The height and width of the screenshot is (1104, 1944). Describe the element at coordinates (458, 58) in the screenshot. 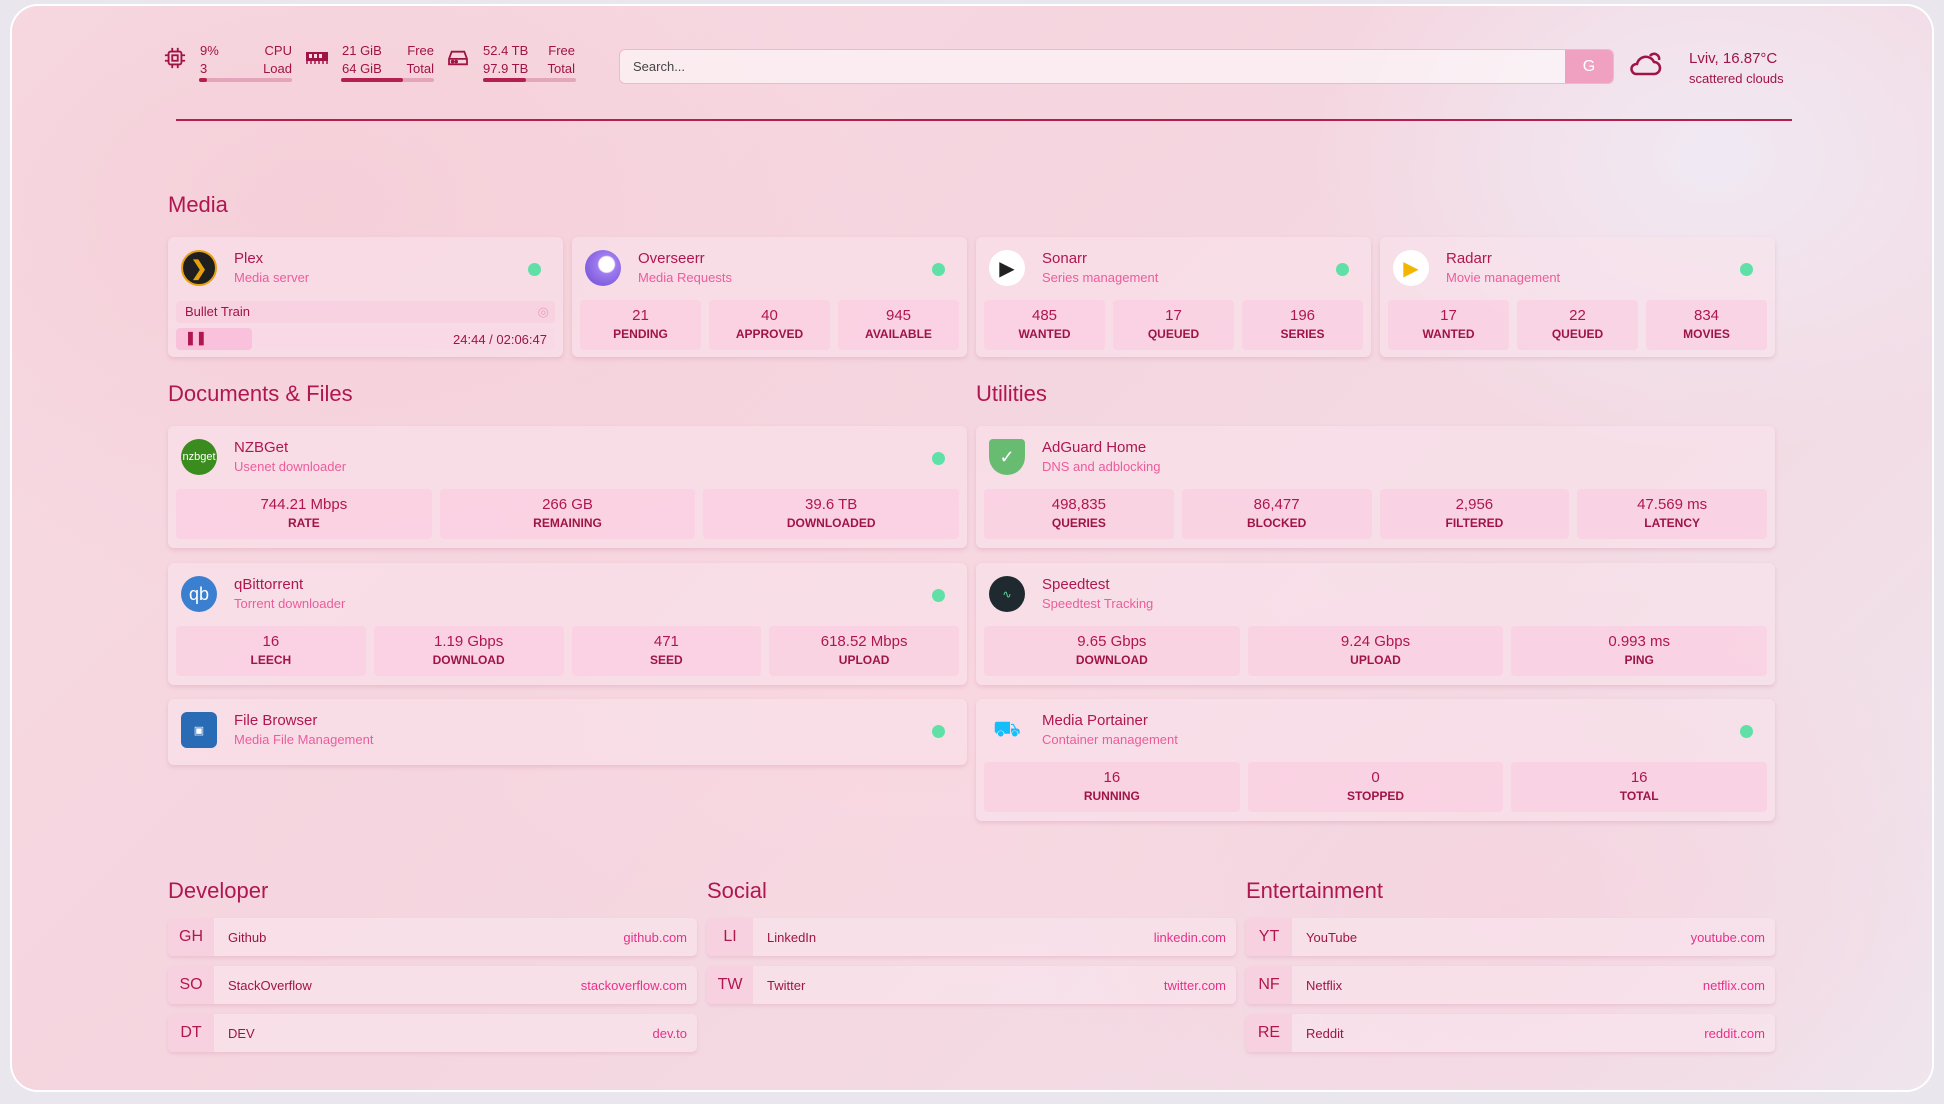

I see `hard-drive-icon` at that location.